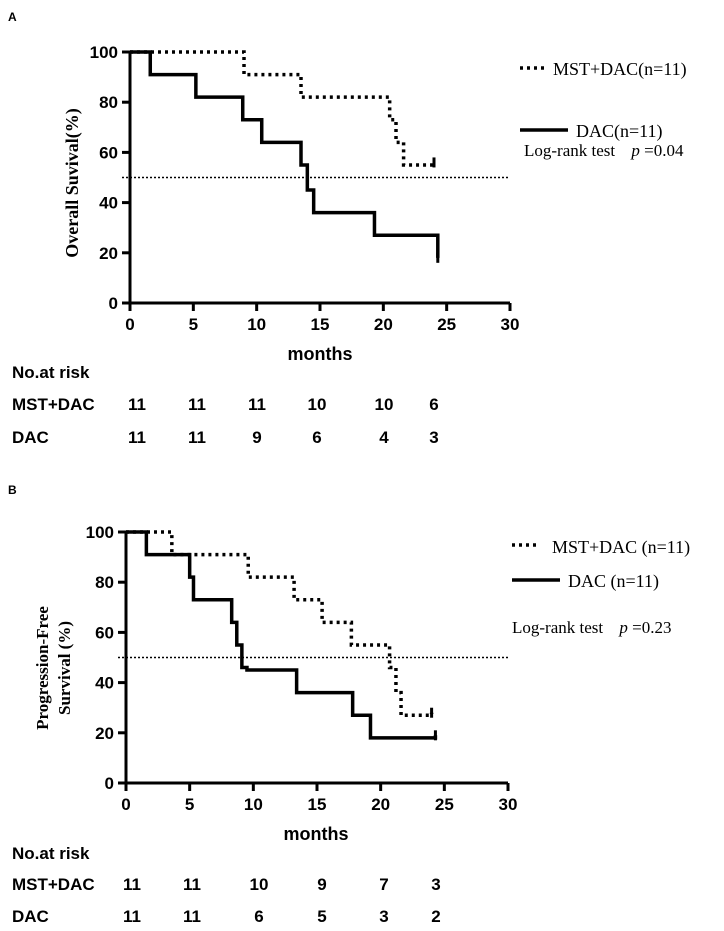 This screenshot has width=724, height=931. I want to click on x-tick-label-b-4: 20, so click(380, 804).